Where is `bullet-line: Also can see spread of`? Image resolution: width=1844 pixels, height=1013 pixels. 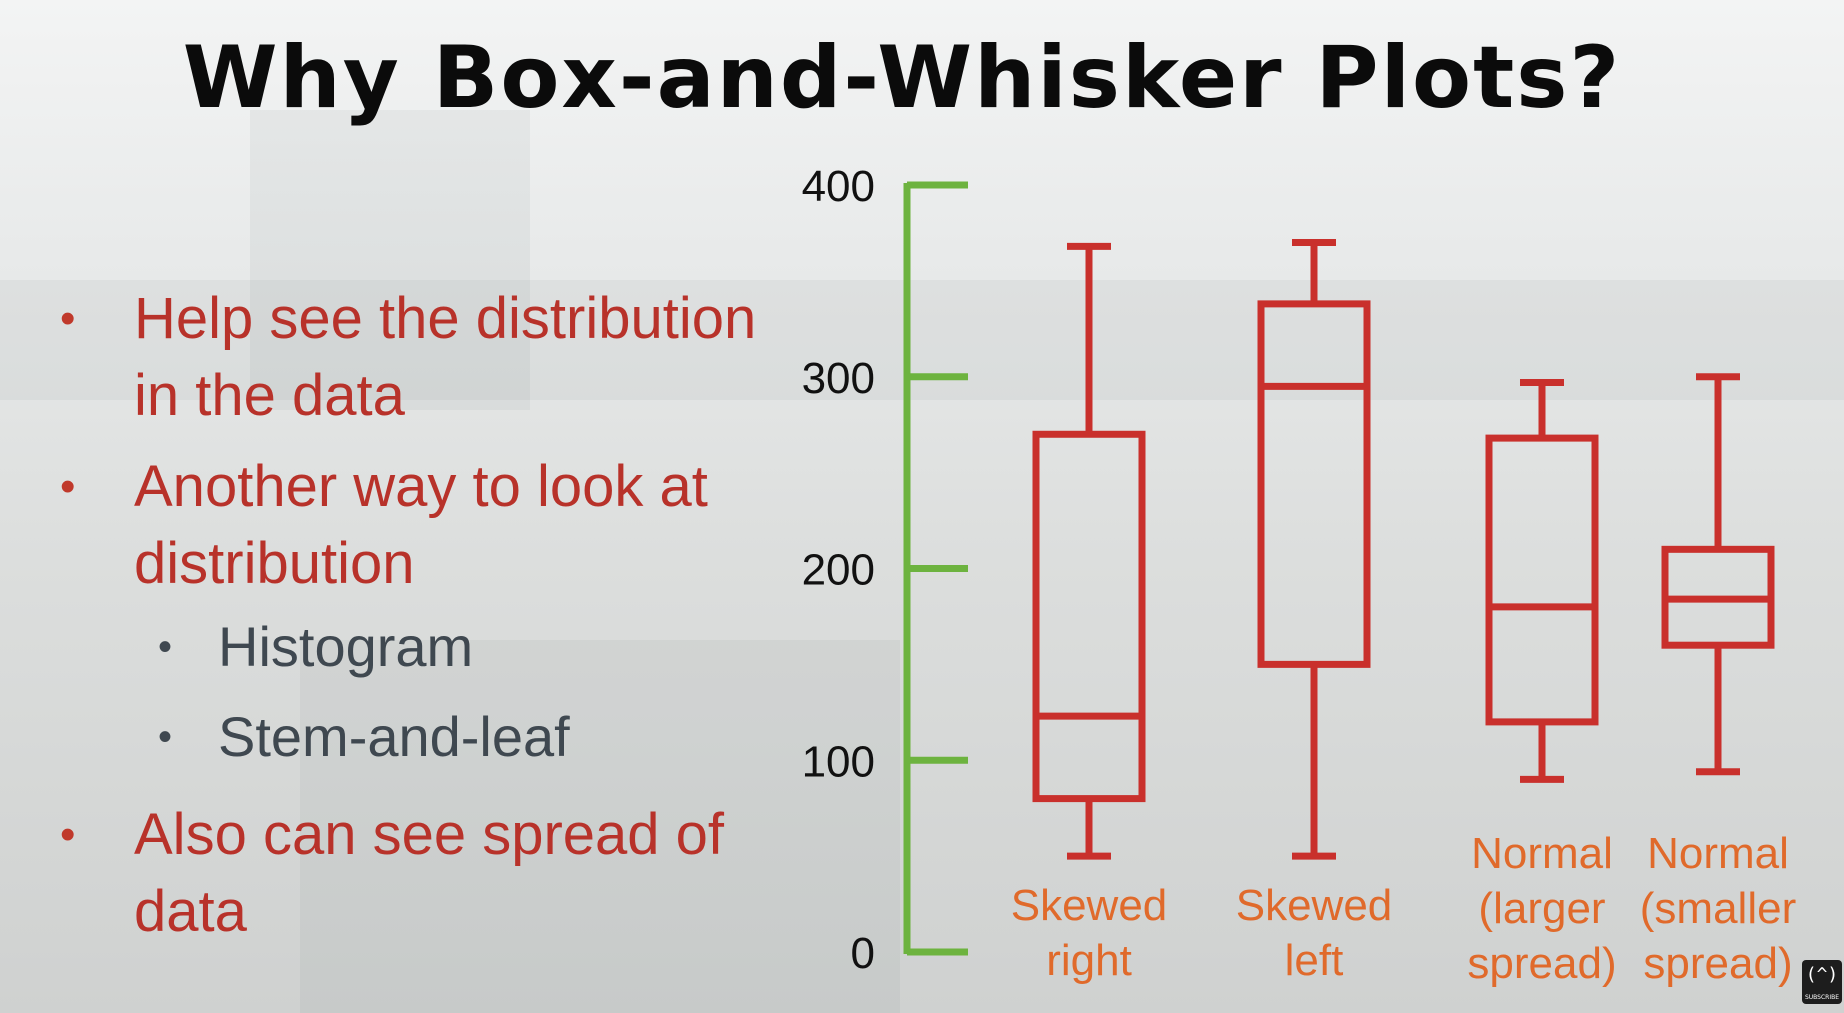 bullet-line: Also can see spread of is located at coordinates (429, 834).